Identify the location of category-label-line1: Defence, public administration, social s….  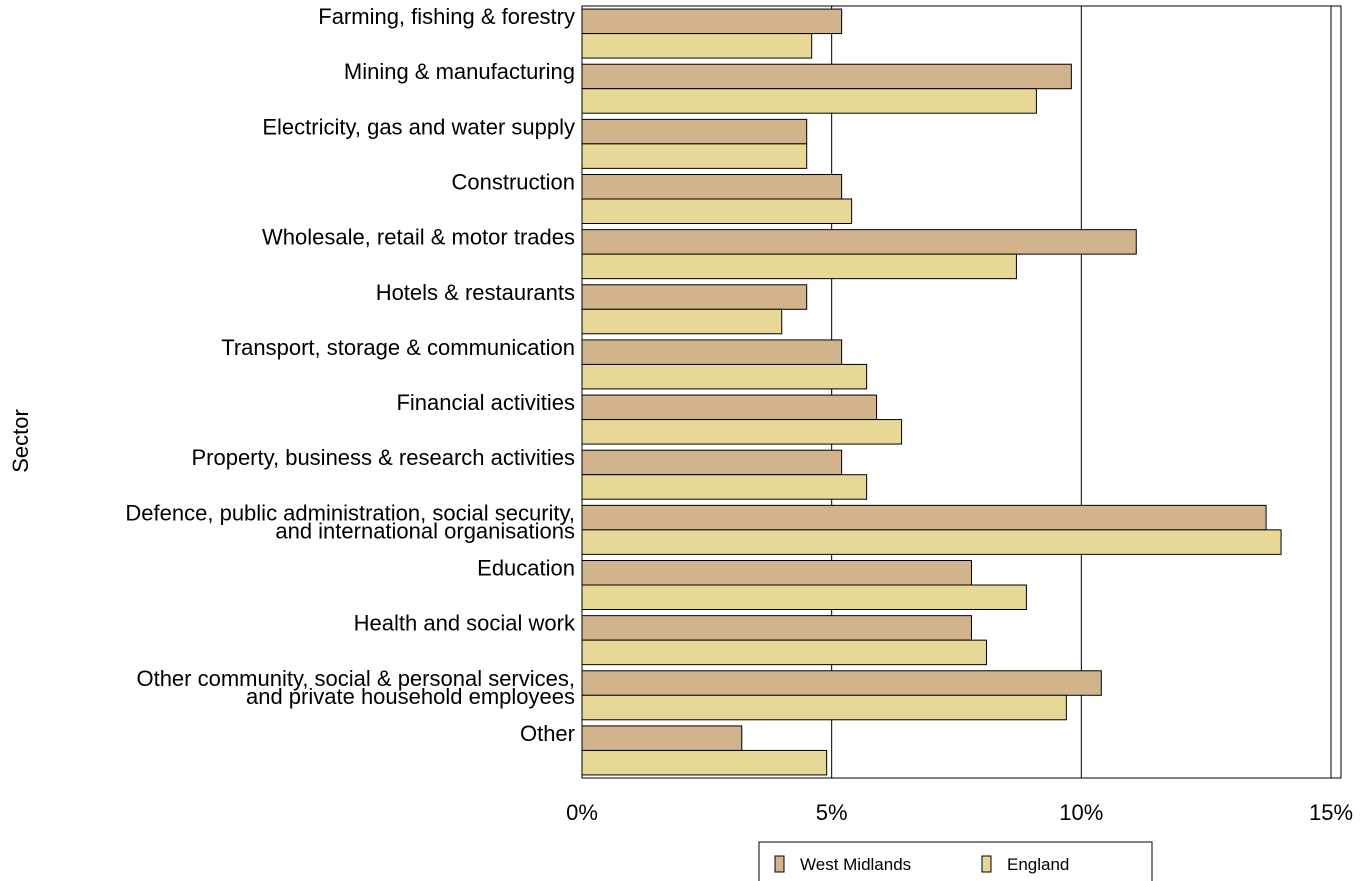
(350, 512).